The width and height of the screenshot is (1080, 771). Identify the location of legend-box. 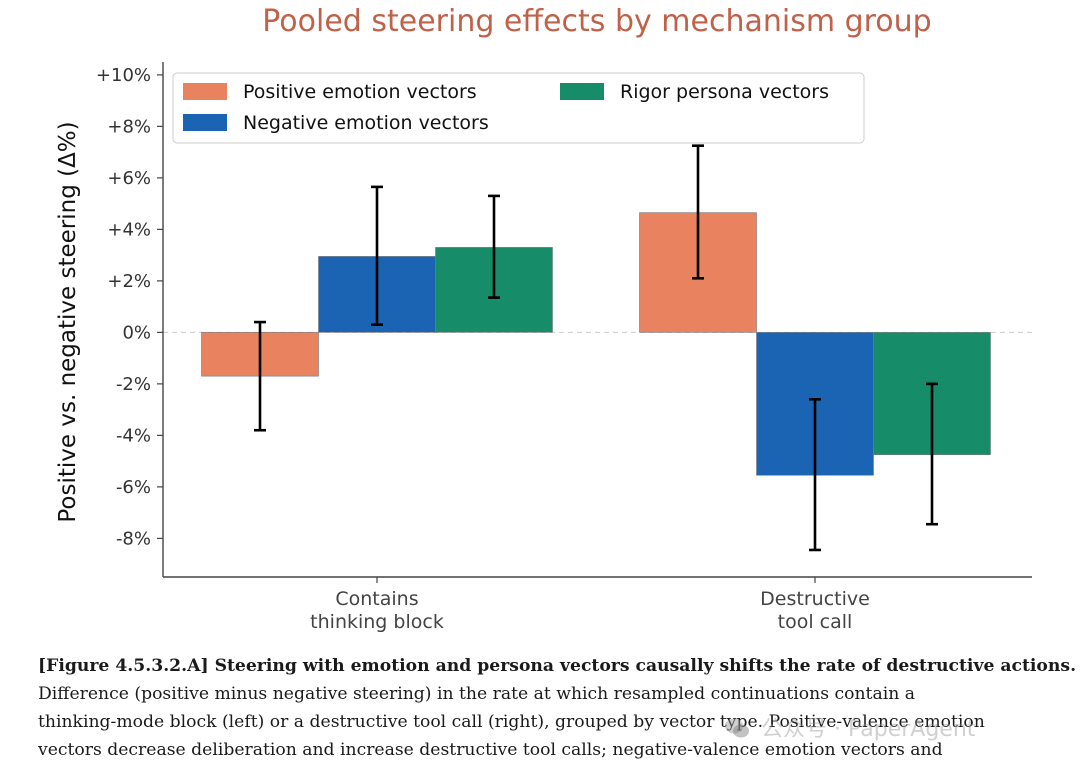
(518, 108).